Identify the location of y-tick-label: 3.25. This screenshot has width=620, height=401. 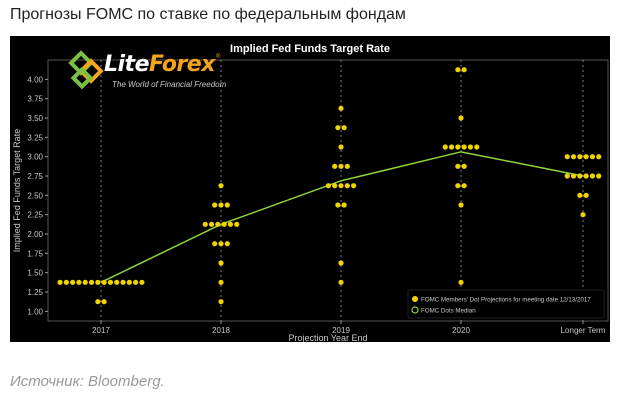
(35, 137).